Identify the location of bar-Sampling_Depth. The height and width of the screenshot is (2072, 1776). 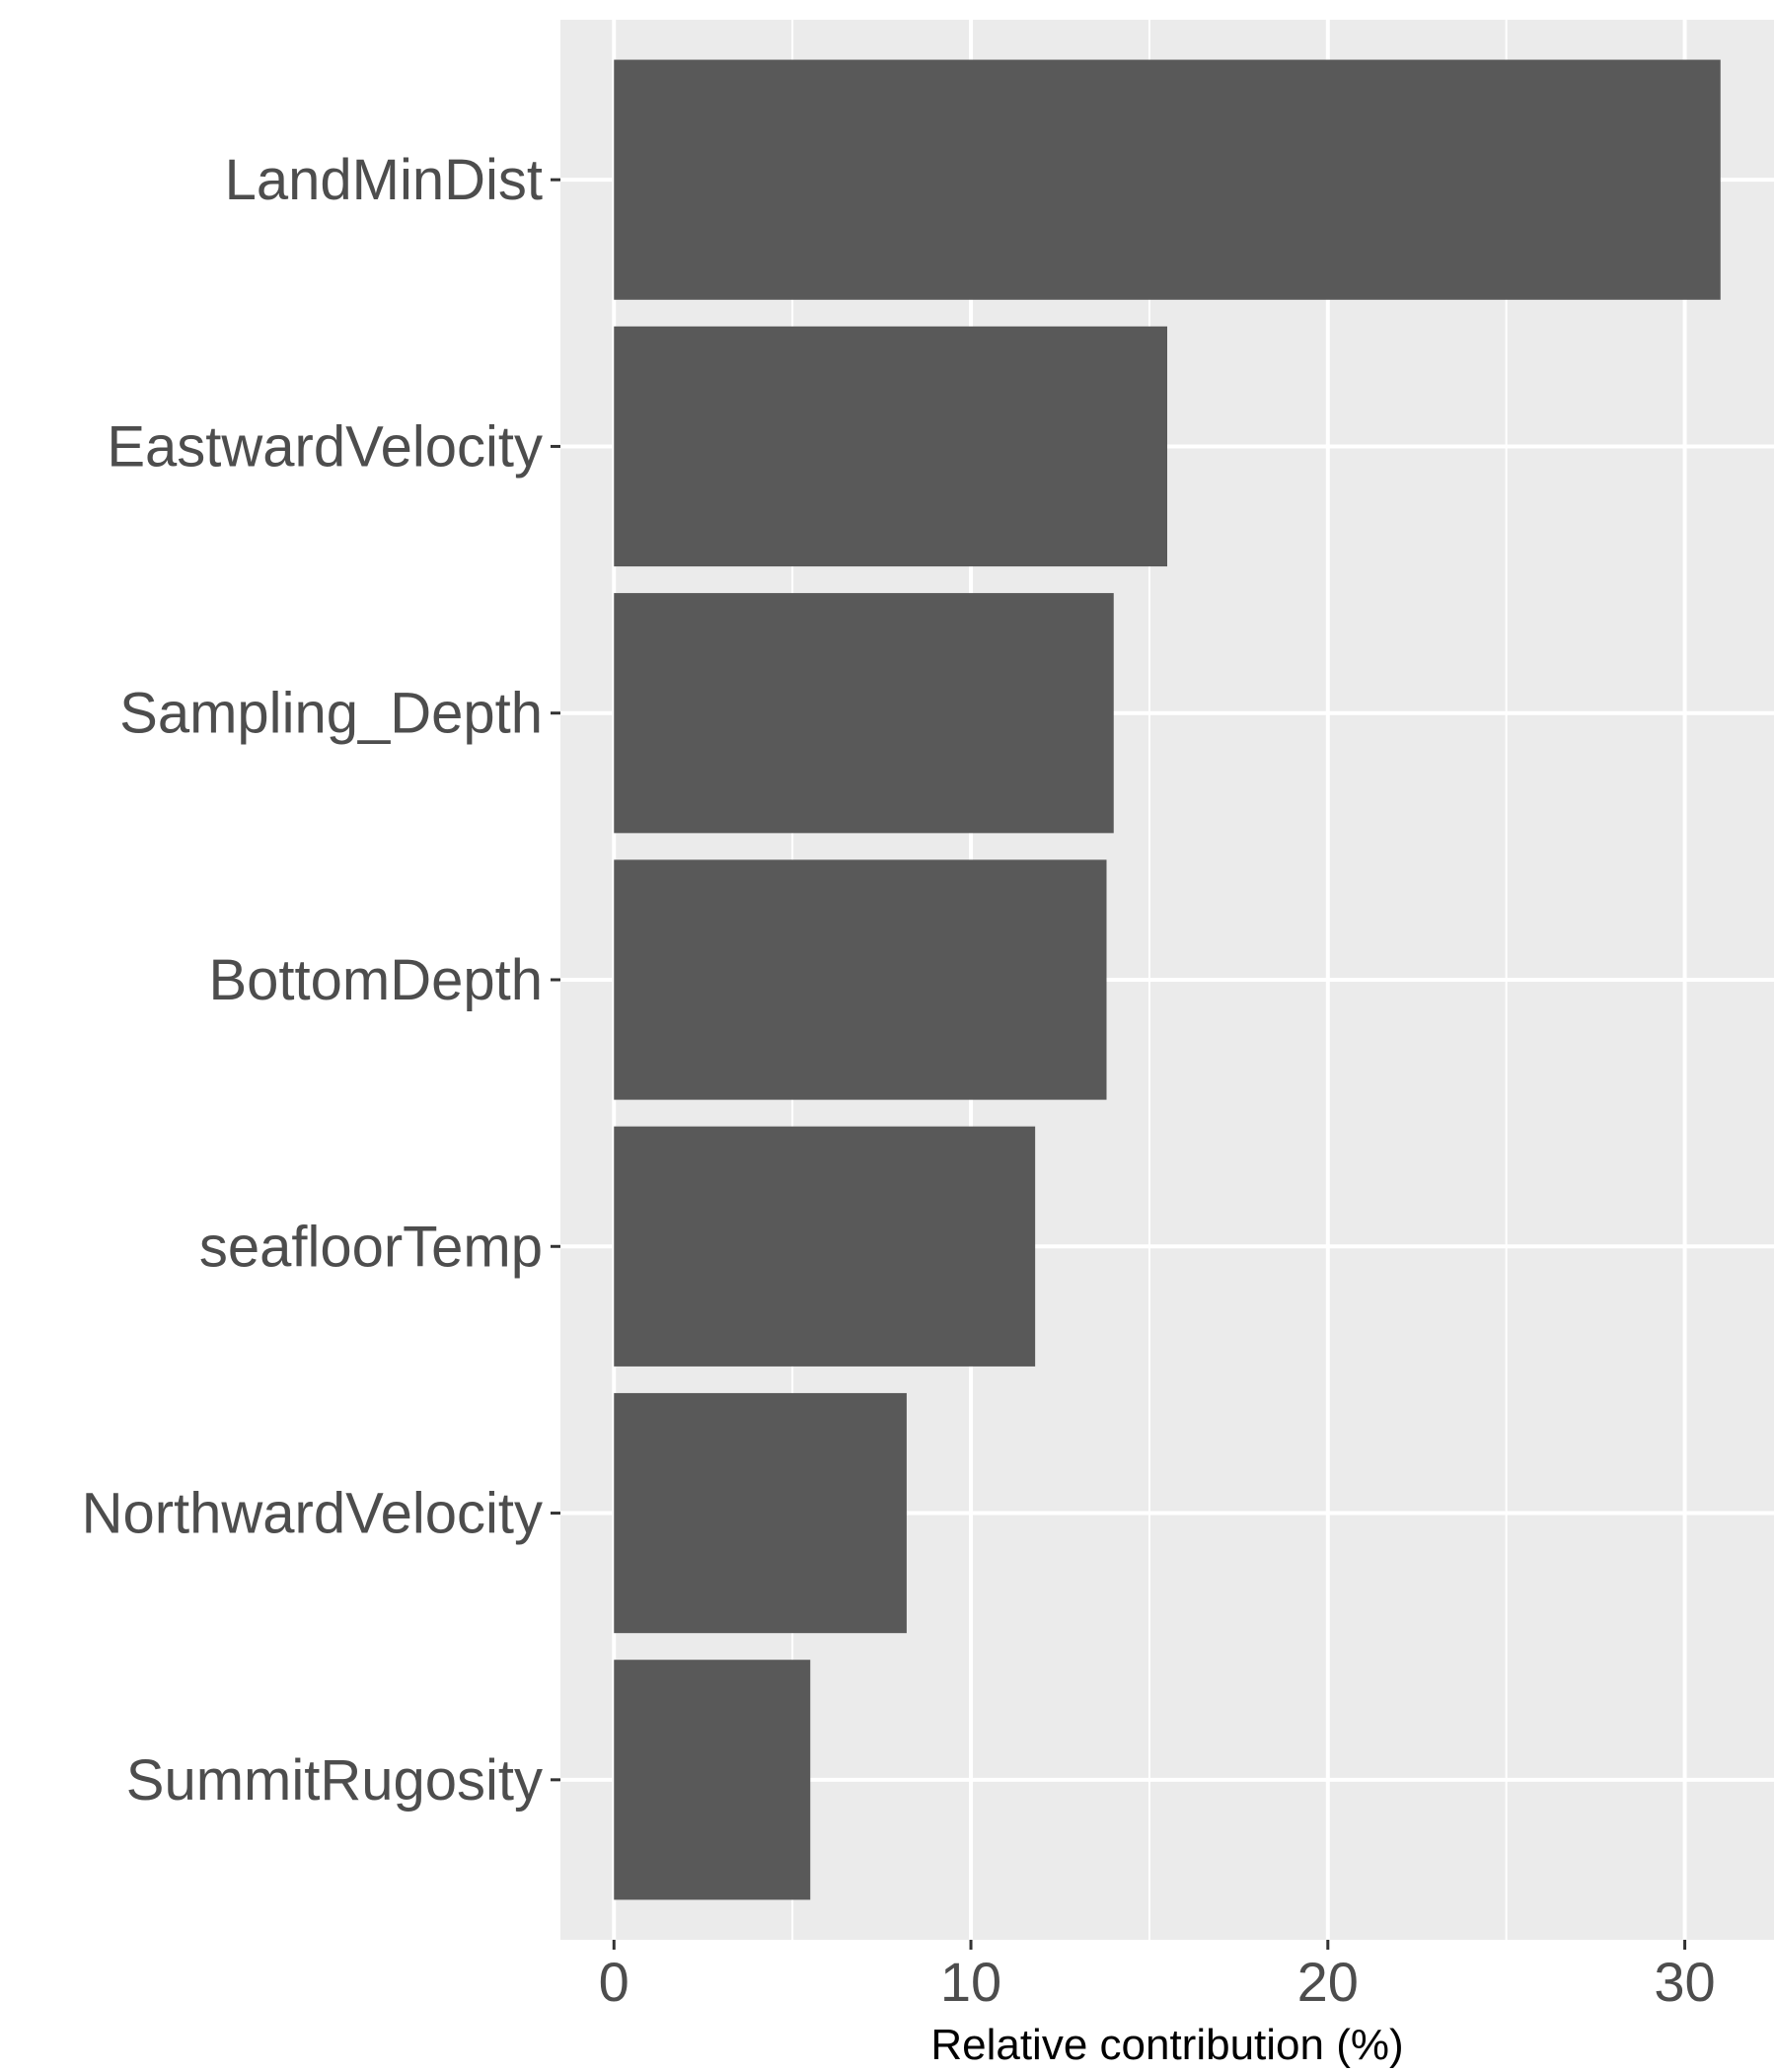
(864, 714).